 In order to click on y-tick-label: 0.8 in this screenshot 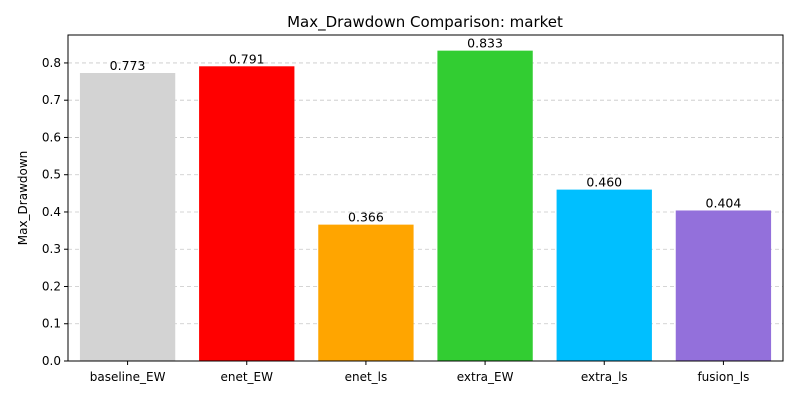, I will do `click(51, 63)`.